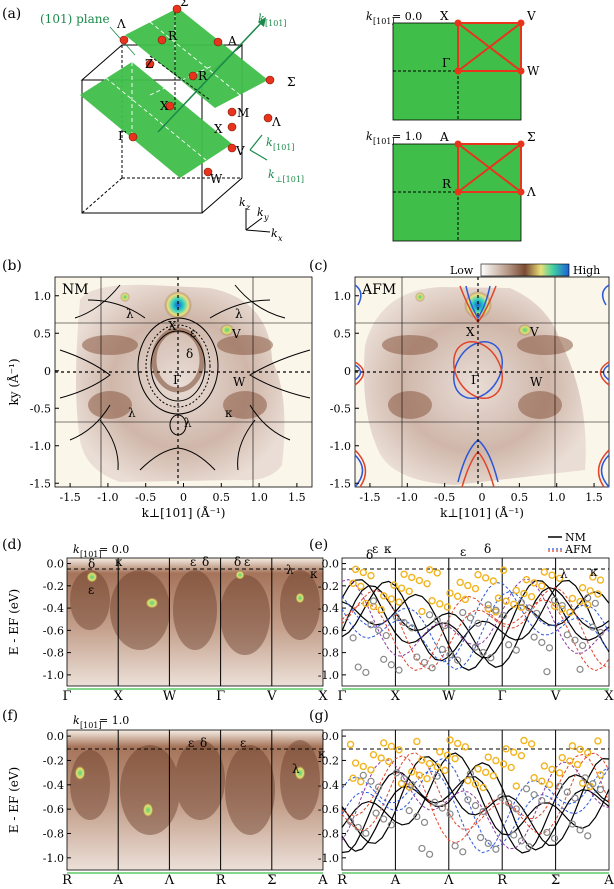  I want to click on slice-corner-label: A, so click(444, 137).